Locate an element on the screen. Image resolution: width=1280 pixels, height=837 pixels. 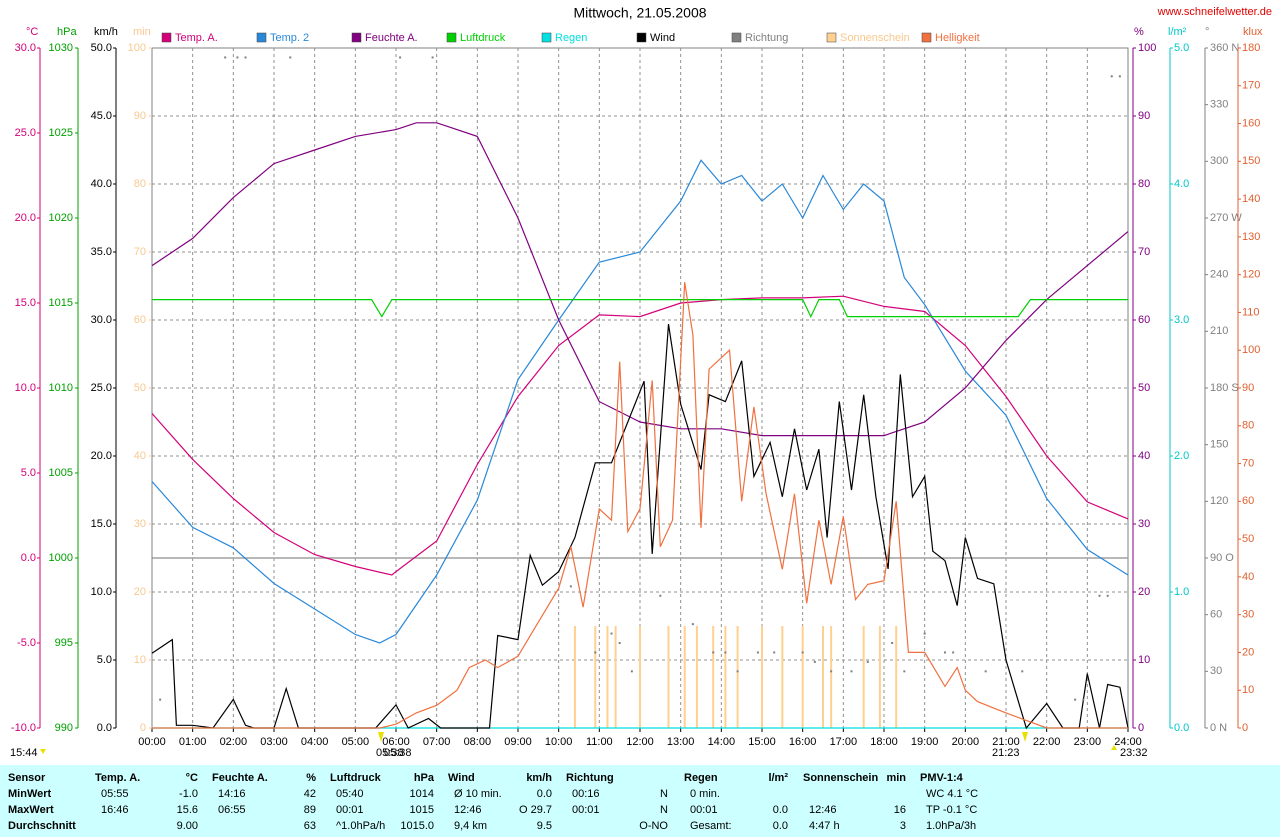
y-tick-label: 30.0 is located at coordinates (101, 320).